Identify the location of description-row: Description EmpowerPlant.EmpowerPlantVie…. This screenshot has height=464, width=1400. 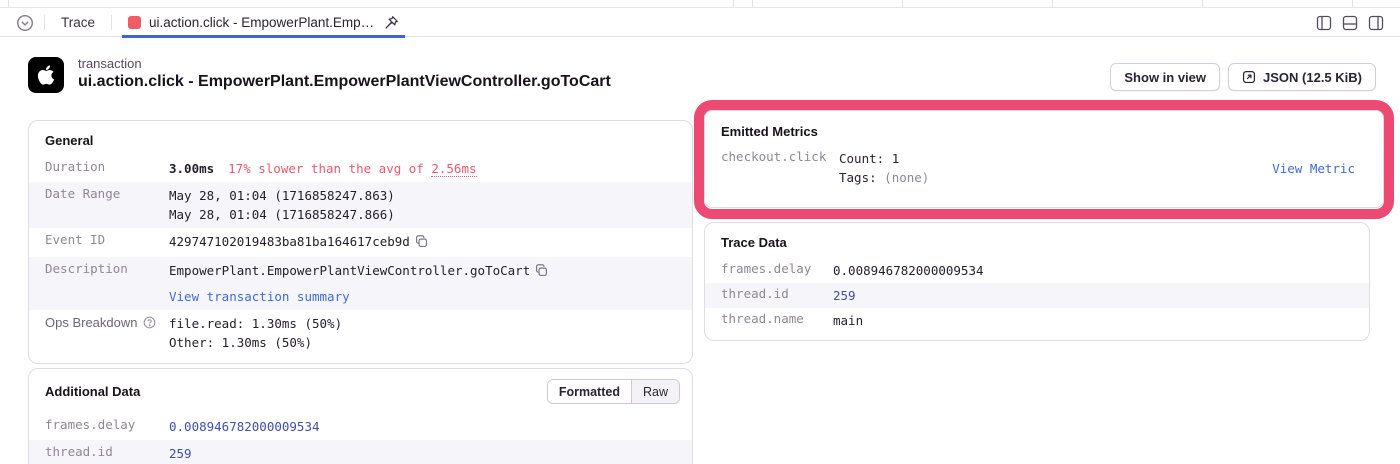
(360, 283).